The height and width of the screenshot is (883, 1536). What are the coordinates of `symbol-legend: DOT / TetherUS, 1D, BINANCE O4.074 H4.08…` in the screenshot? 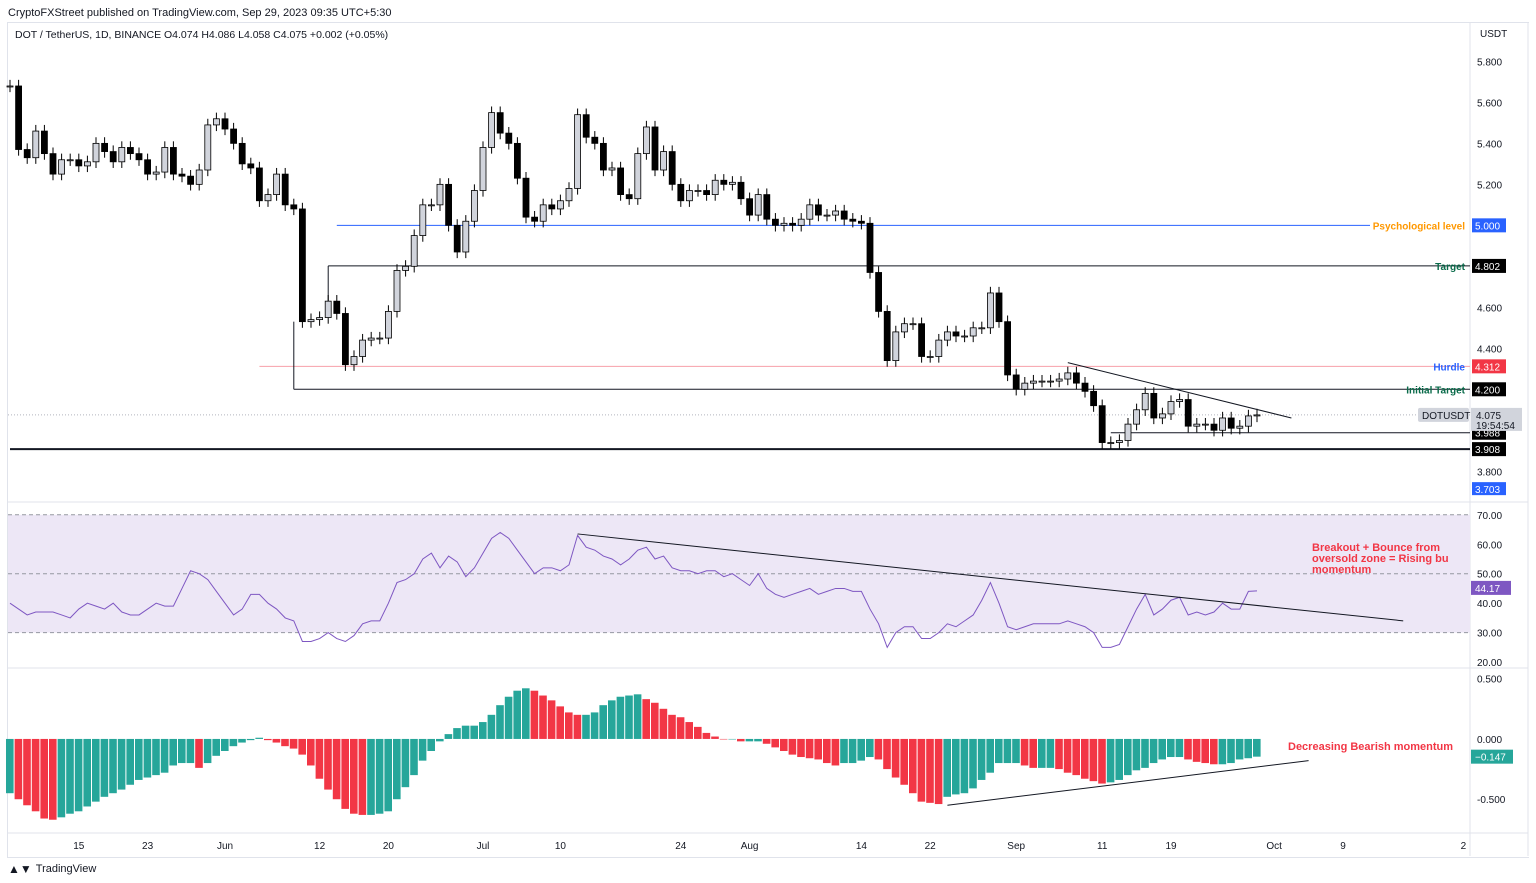 It's located at (202, 35).